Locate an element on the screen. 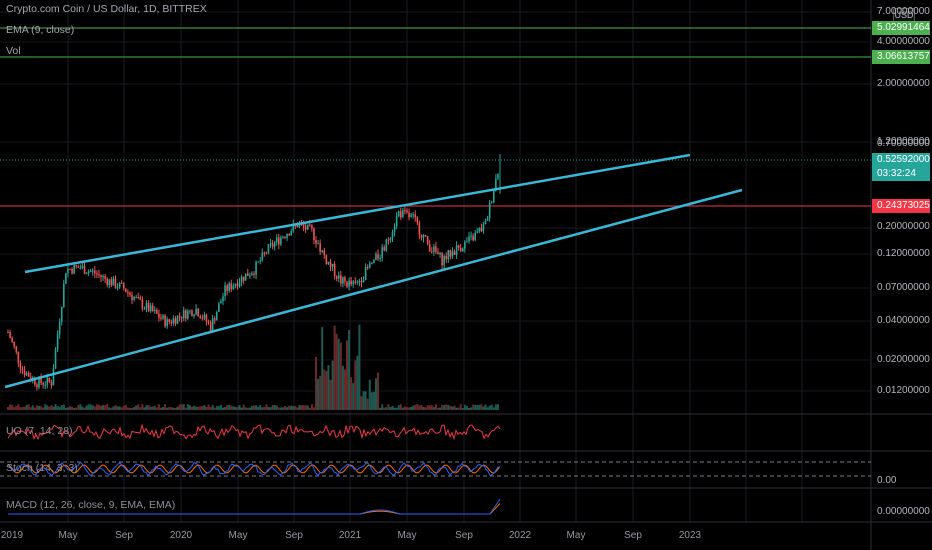 The image size is (932, 550). macd-legend: MACD (12, 26, close, 9, EMA, EMA) is located at coordinates (91, 505).